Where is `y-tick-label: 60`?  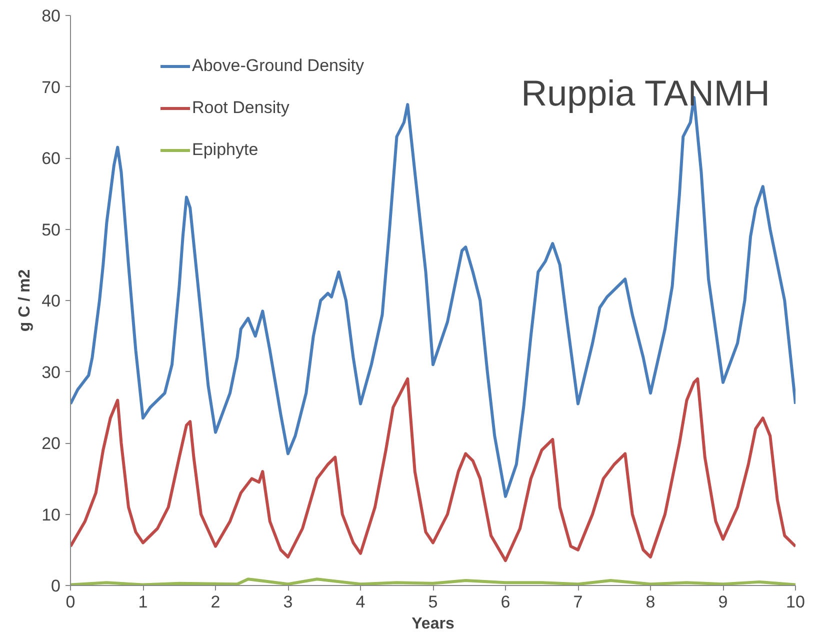 y-tick-label: 60 is located at coordinates (51, 158).